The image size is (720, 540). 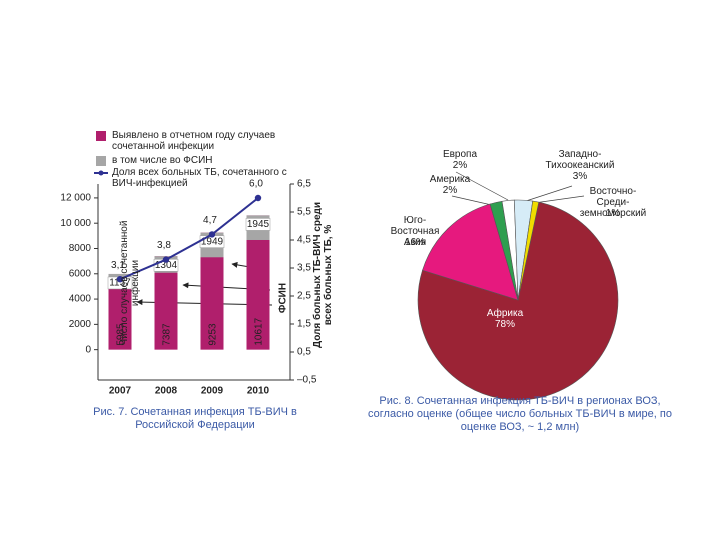 I want to click on y2-tick-label: 1,5, so click(x=304, y=324).